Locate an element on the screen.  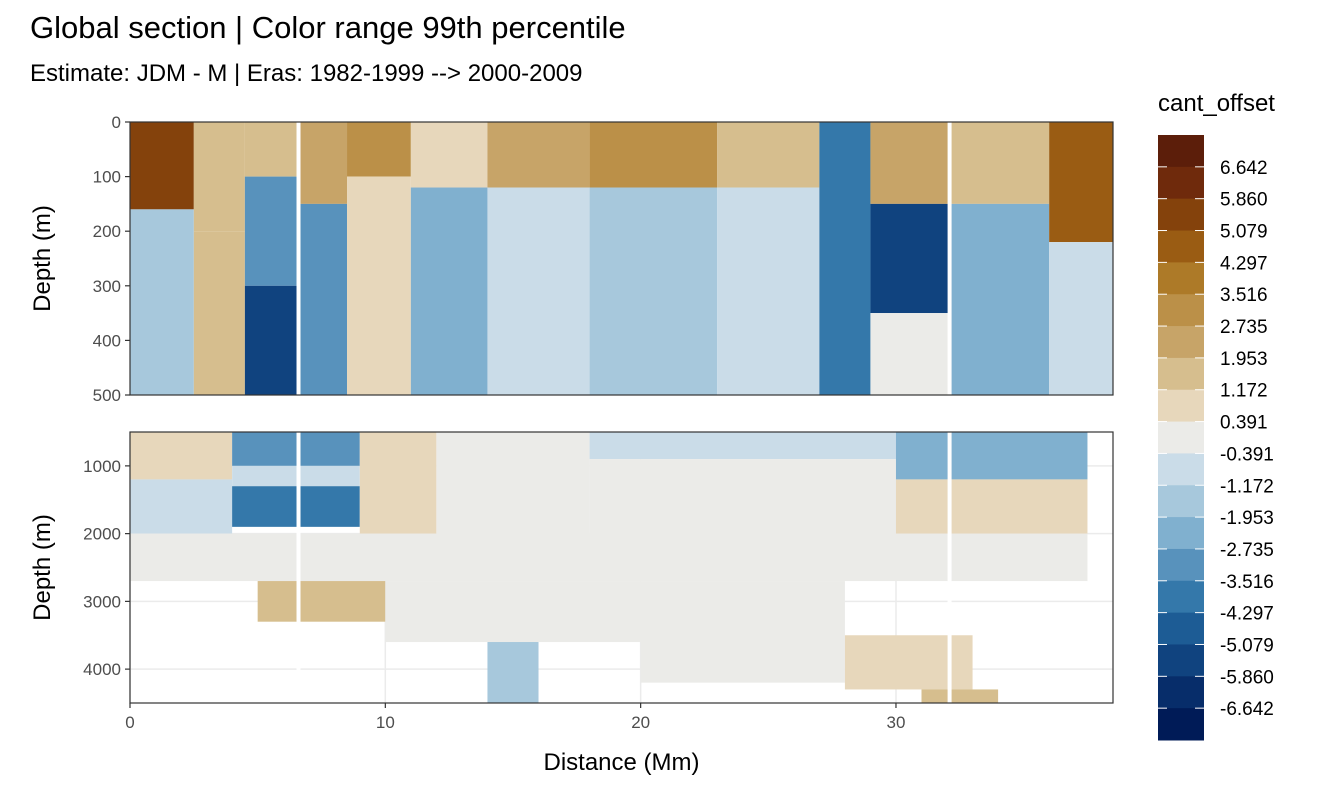
y-tick-label: 300 is located at coordinates (107, 286).